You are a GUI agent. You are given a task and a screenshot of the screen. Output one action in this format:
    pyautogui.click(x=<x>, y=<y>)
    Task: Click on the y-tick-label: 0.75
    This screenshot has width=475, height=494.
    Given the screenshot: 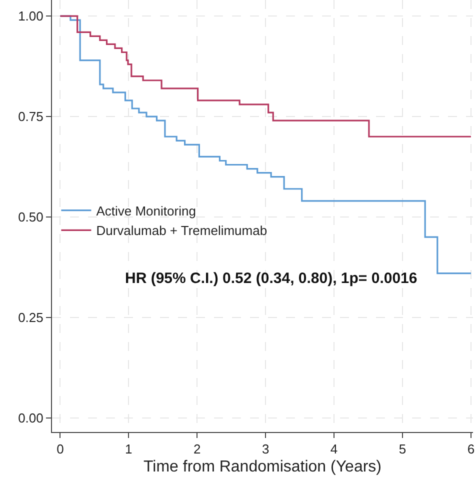 What is the action you would take?
    pyautogui.click(x=31, y=116)
    